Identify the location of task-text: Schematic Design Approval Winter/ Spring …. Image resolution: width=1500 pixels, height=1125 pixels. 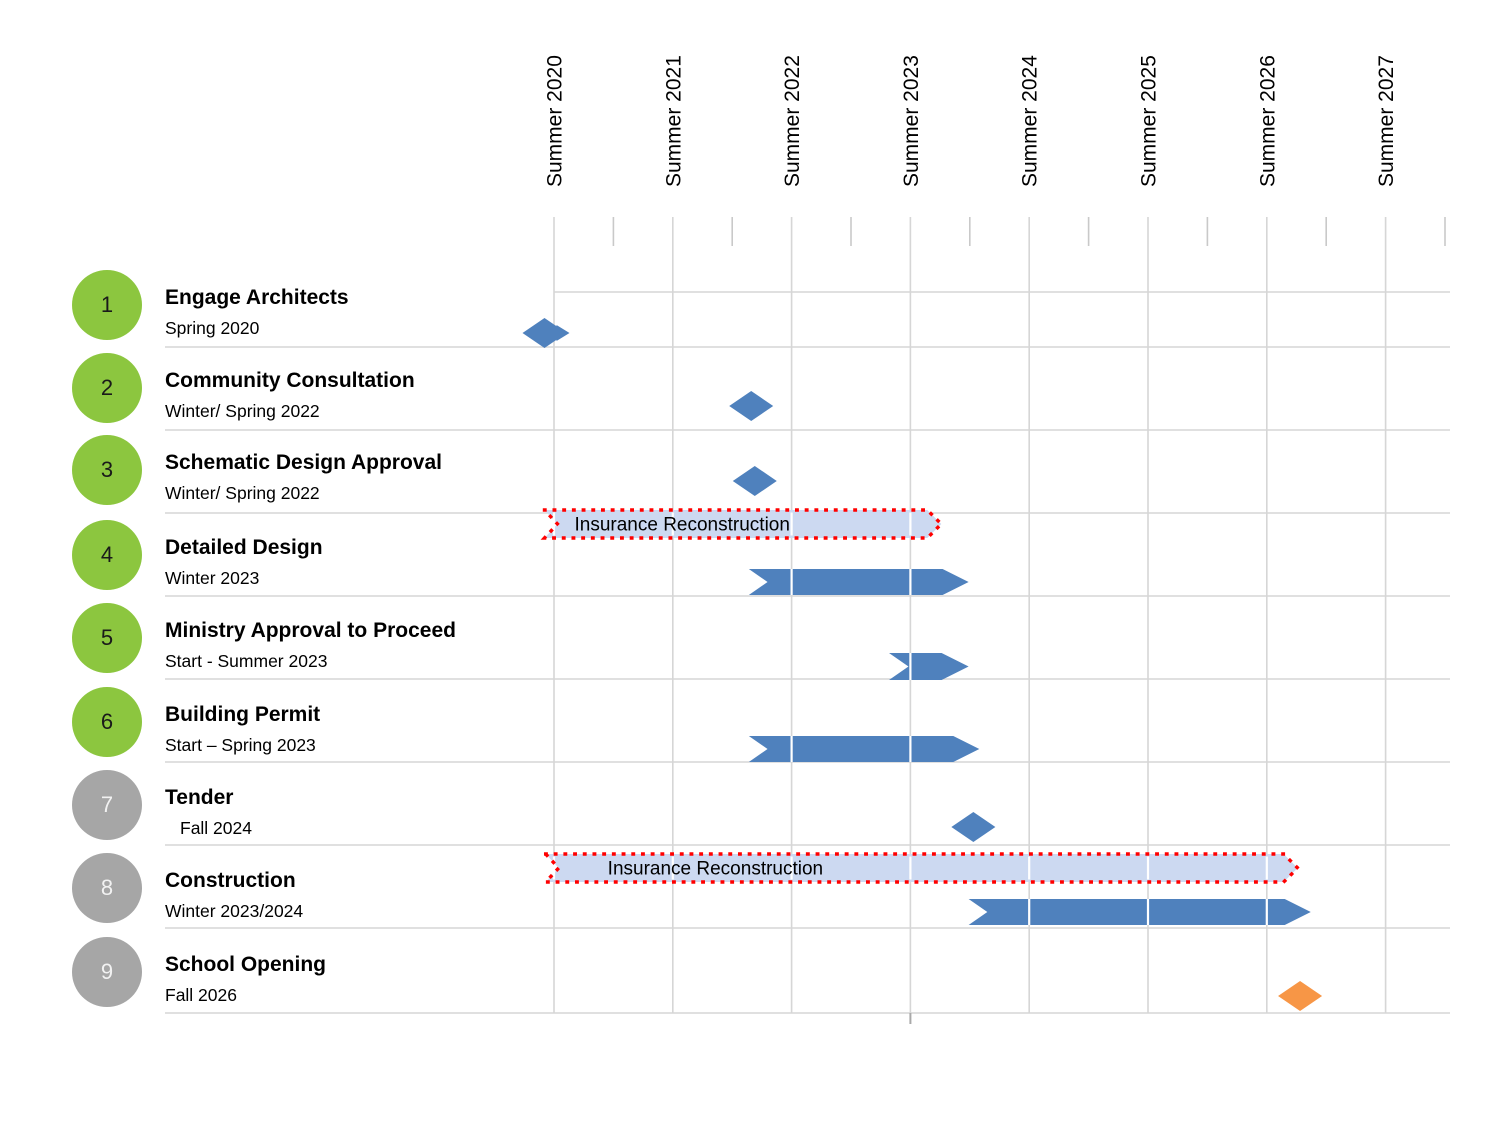
(375, 477).